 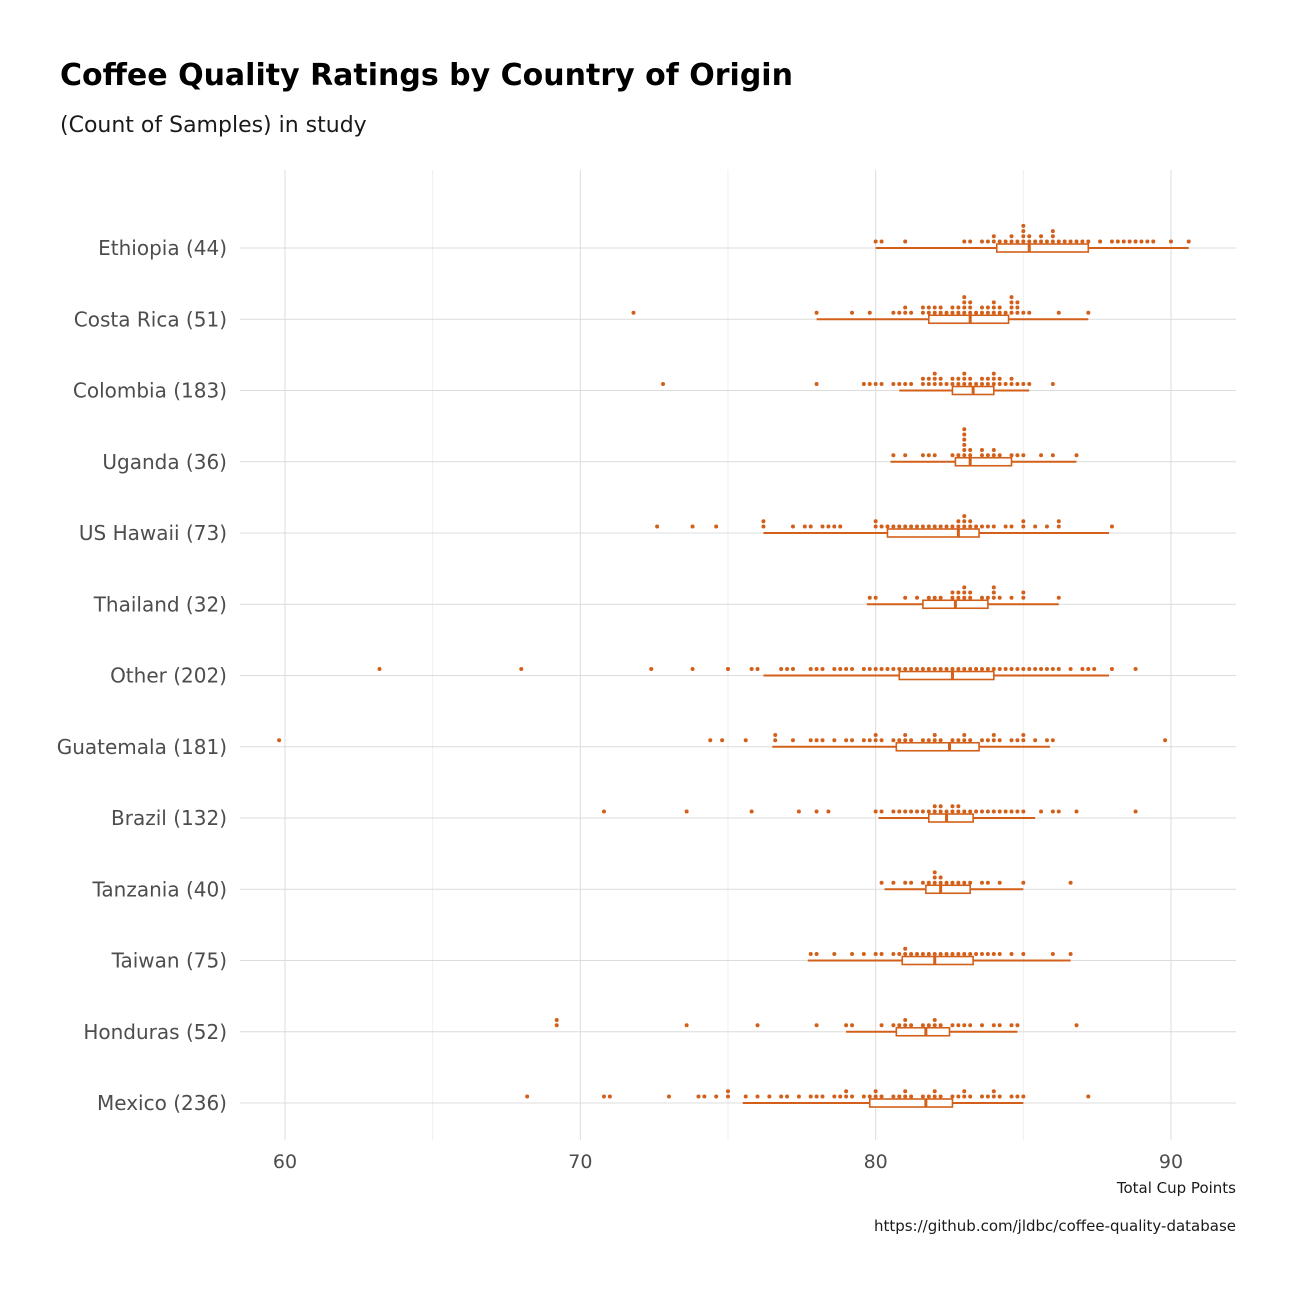 I want to click on category-label: Taiwan (75), so click(x=169, y=961).